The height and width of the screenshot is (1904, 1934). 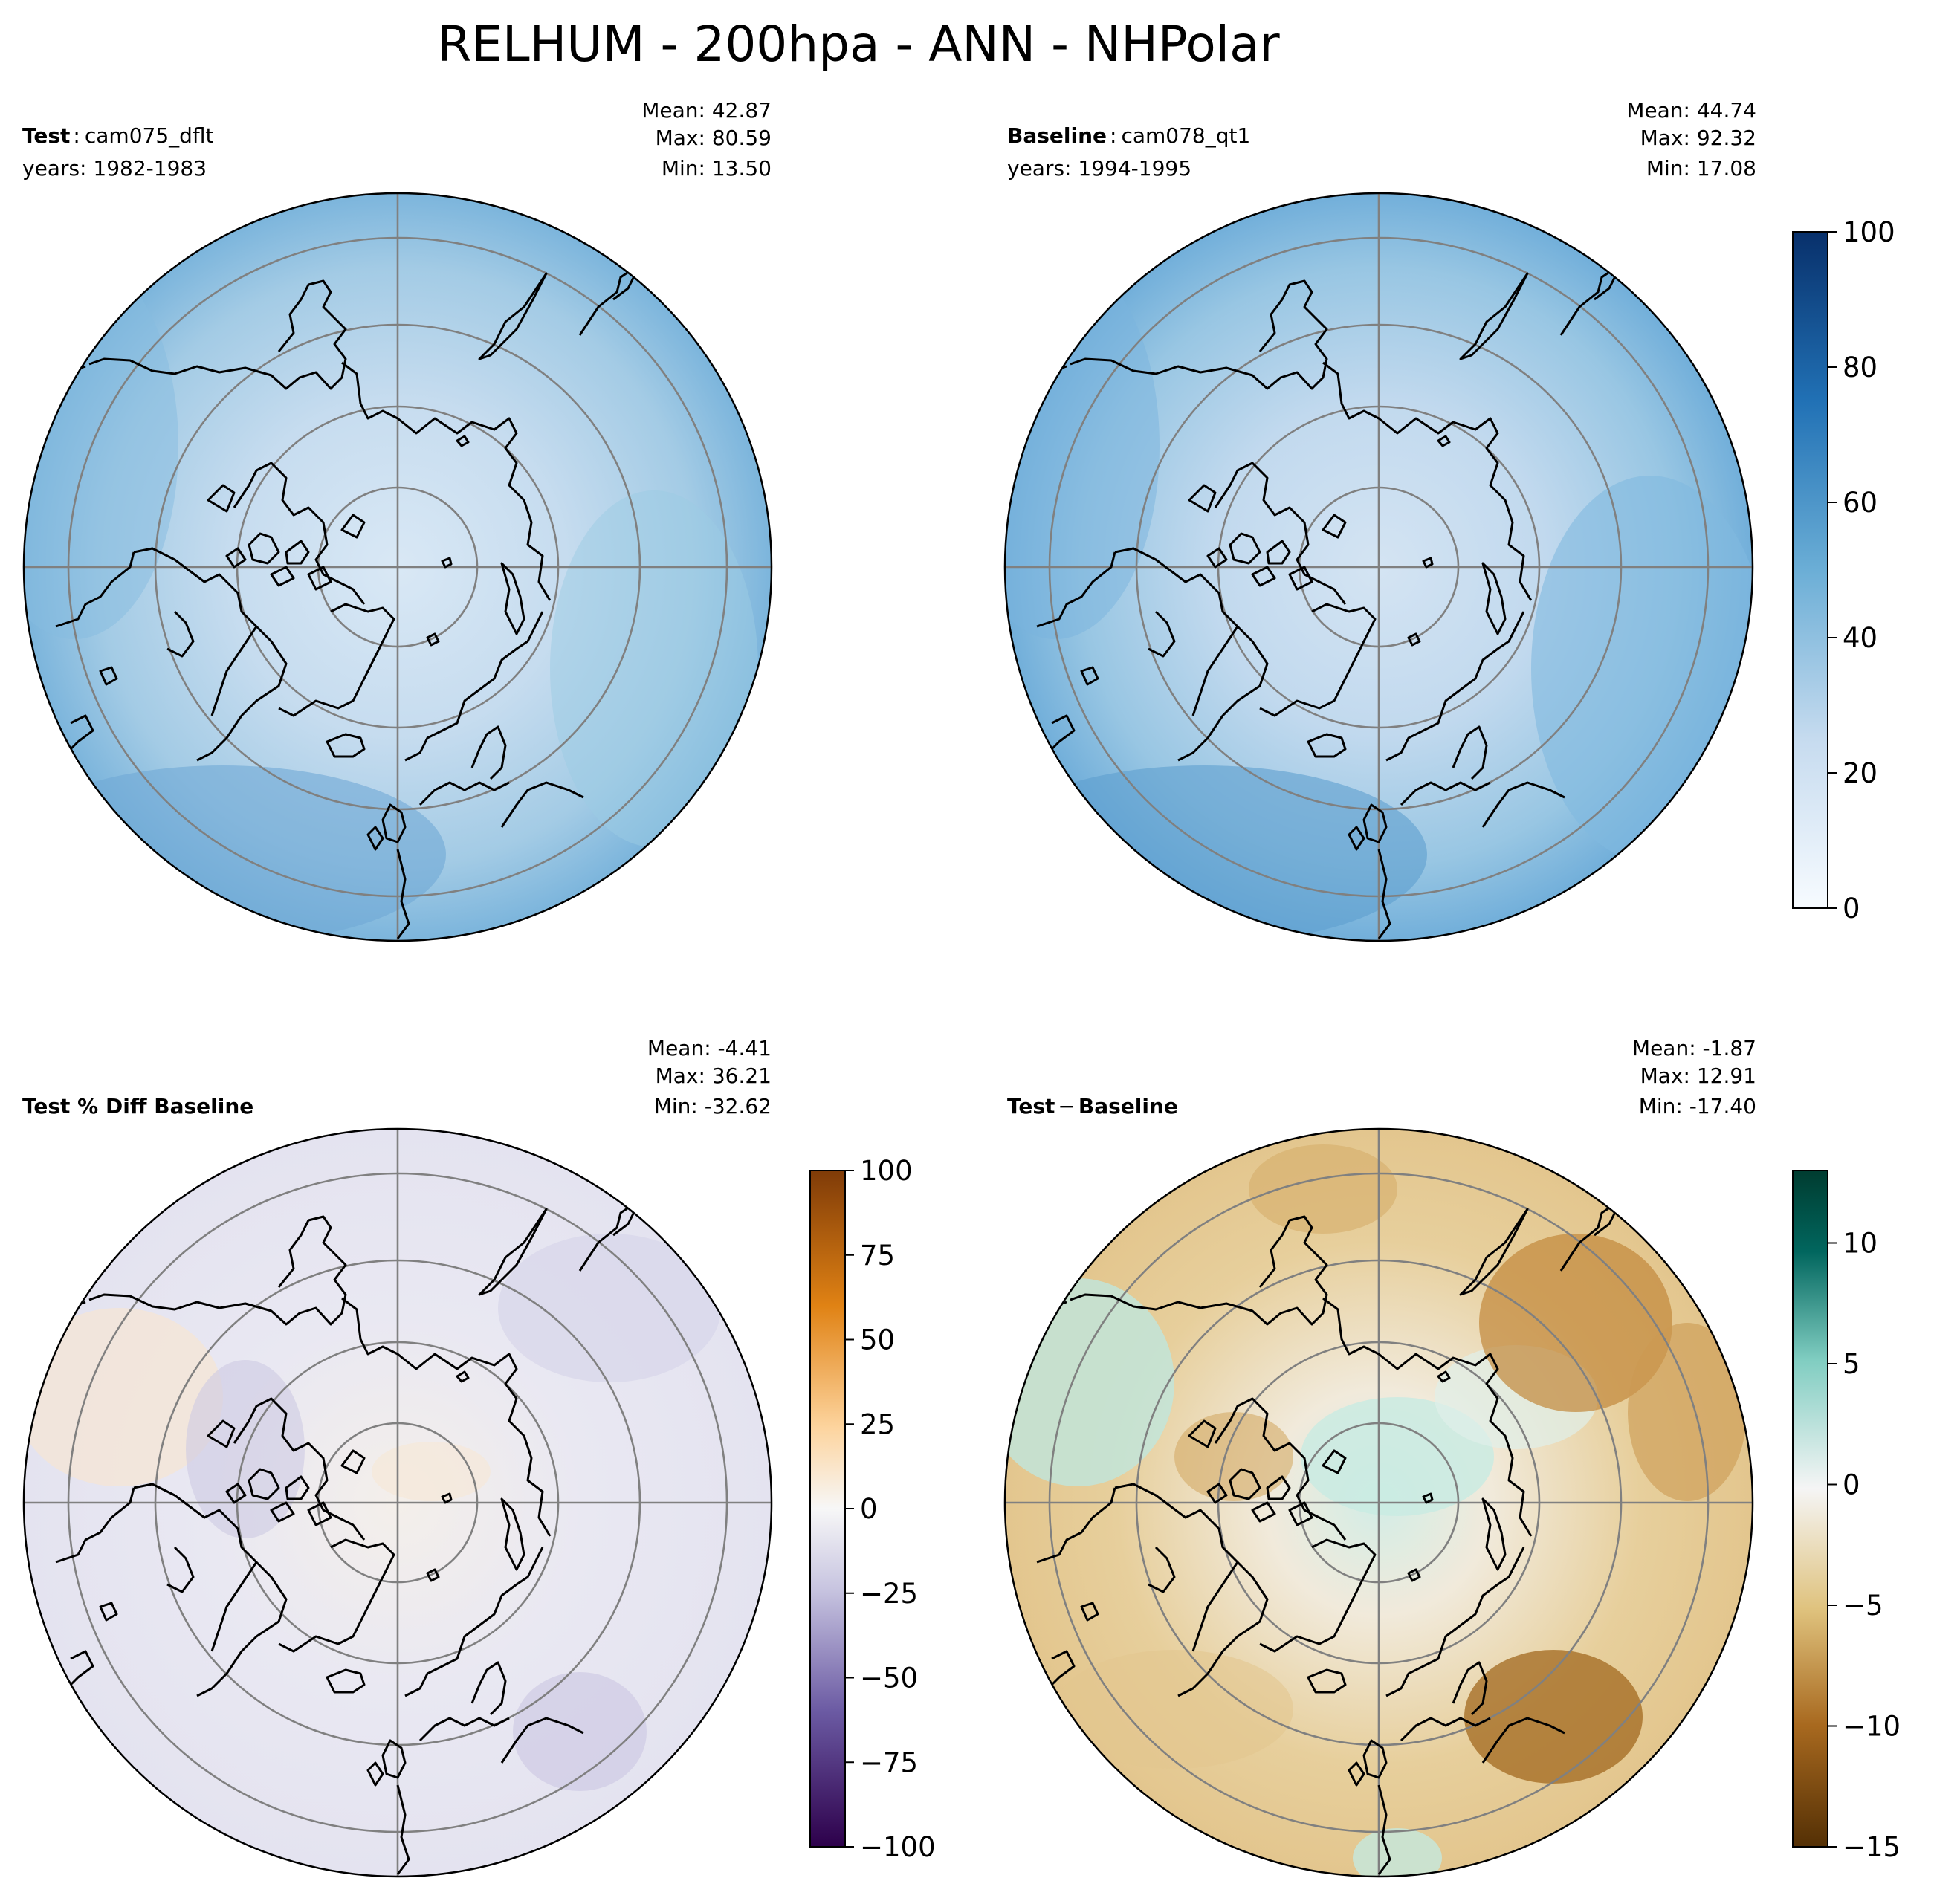 I want to click on colorbar-abs-ticks: 0 20 40 60 80 100, so click(x=1861, y=570).